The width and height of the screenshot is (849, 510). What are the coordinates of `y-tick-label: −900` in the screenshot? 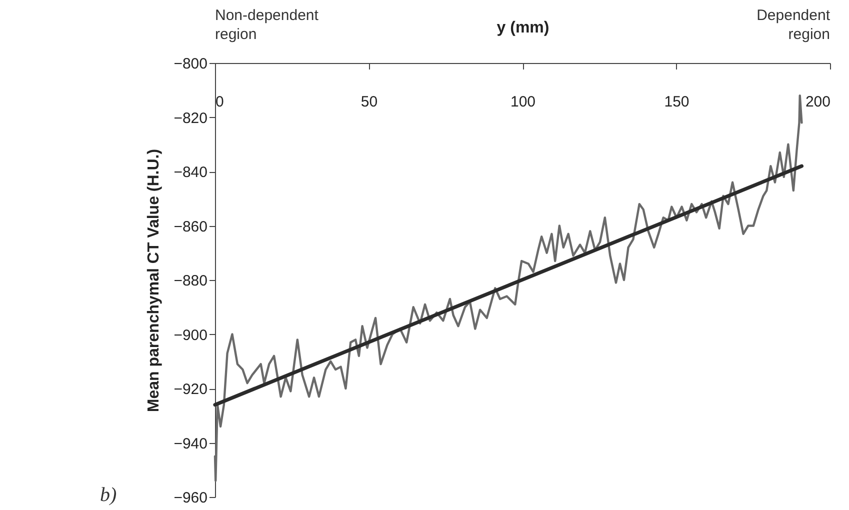 It's located at (191, 335).